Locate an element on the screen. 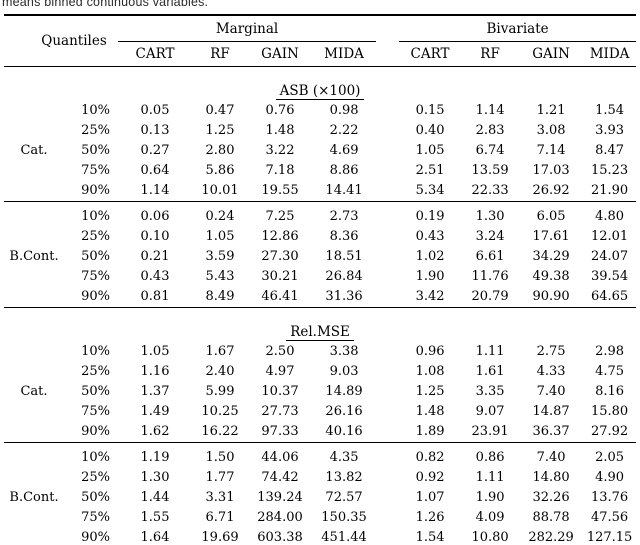 Image resolution: width=640 pixels, height=545 pixels. group-label: B.Cont. is located at coordinates (34, 256).